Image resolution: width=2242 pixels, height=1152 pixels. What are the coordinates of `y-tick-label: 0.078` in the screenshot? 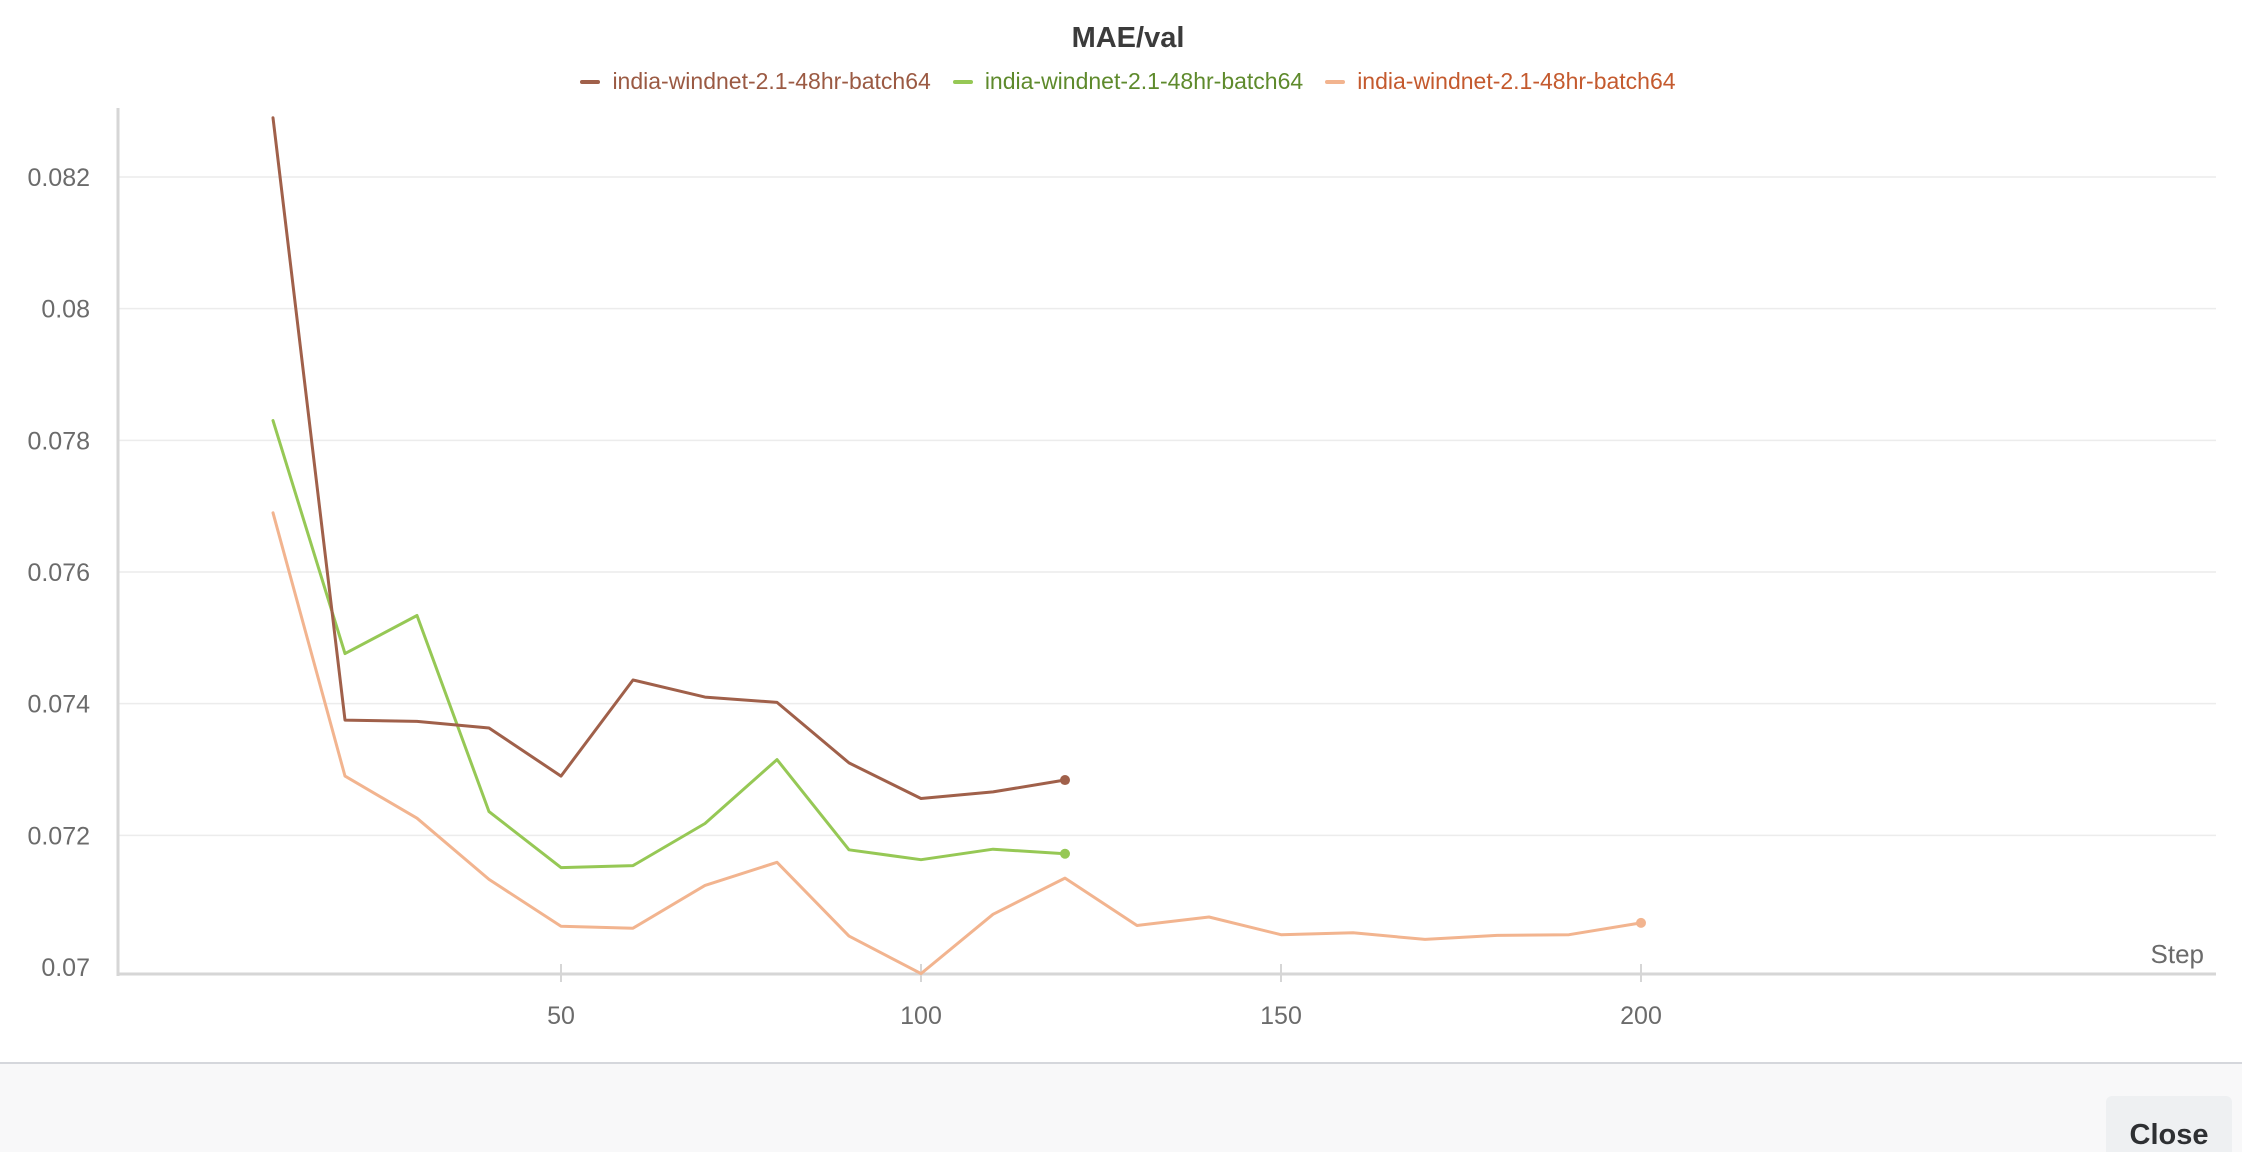 It's located at (58, 441).